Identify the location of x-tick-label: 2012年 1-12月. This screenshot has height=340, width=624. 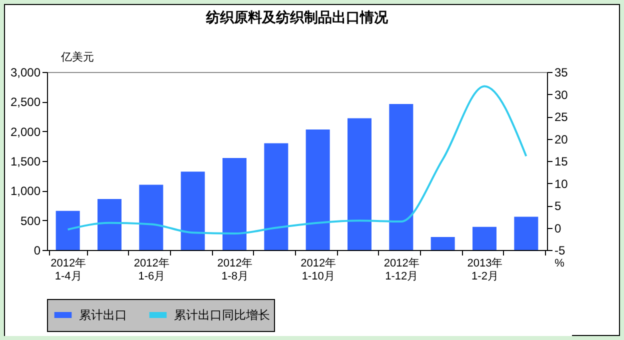
(402, 270).